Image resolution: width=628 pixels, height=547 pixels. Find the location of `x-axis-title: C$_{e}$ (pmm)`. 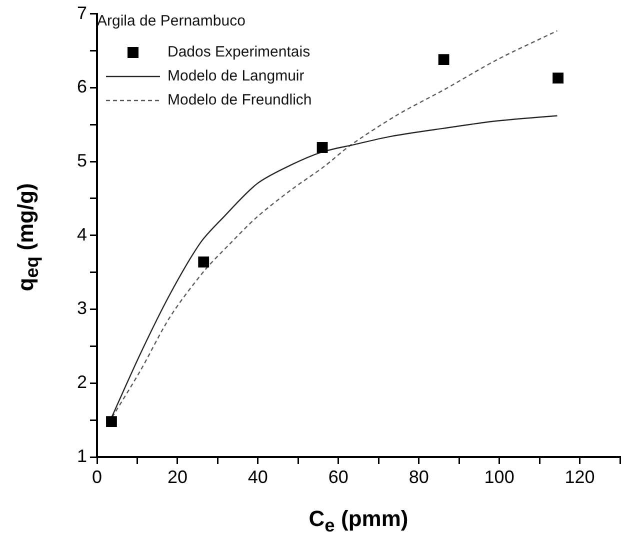

x-axis-title: C$_{e}$ (pmm) is located at coordinates (359, 521).